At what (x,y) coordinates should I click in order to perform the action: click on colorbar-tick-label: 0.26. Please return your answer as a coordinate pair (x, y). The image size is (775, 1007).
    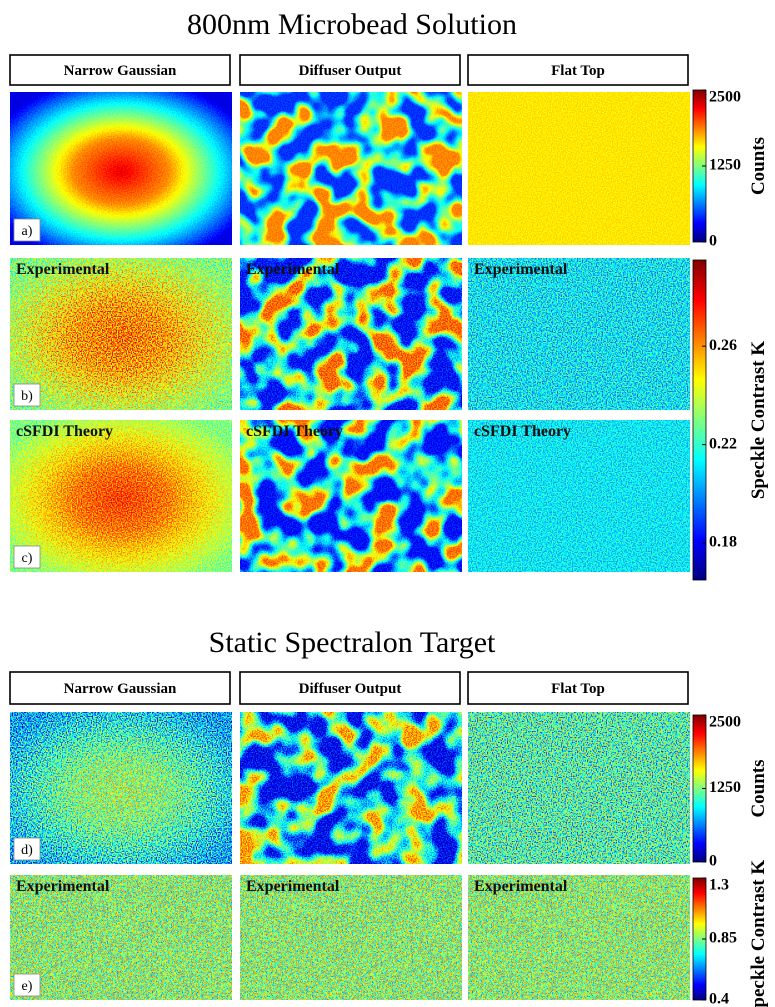
    Looking at the image, I should click on (723, 345).